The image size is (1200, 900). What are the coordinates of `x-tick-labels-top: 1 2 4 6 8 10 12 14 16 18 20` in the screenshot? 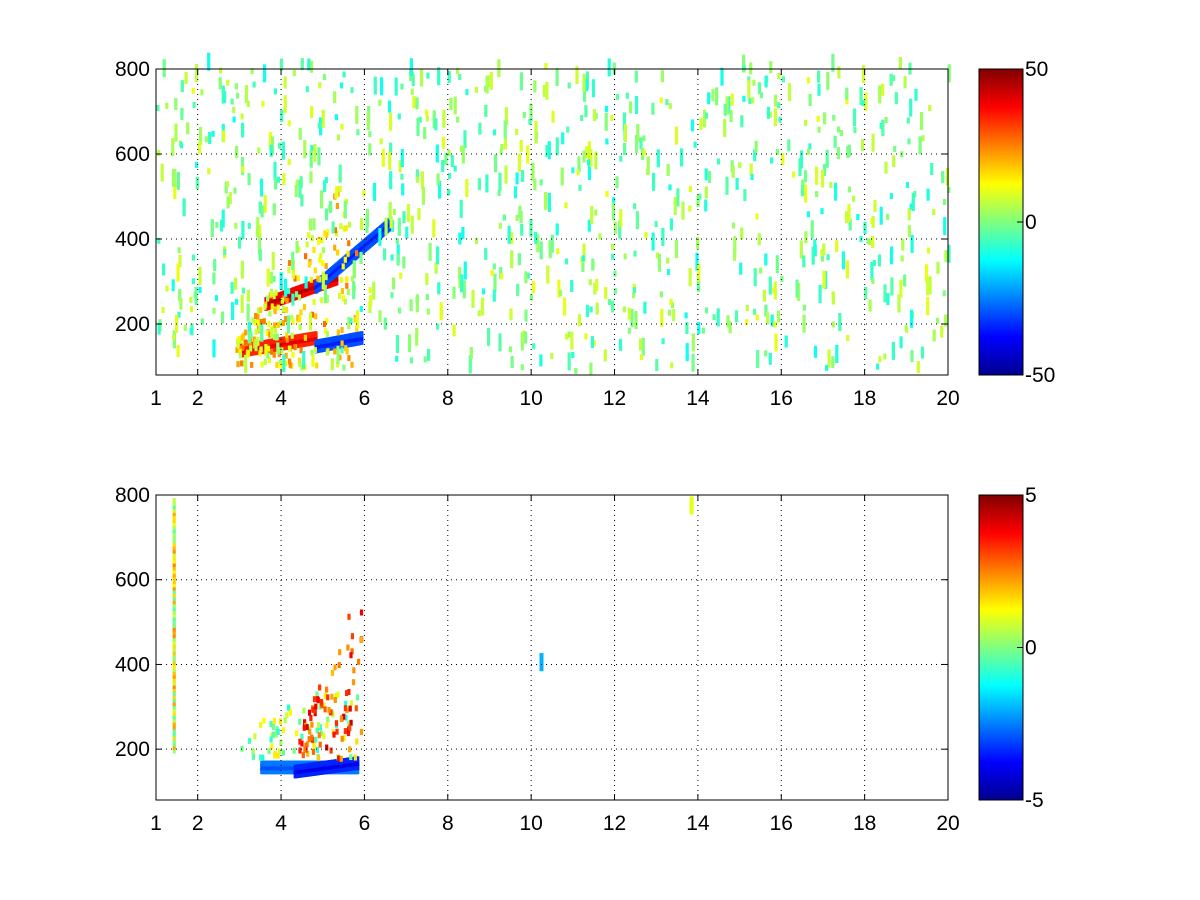 It's located at (555, 398).